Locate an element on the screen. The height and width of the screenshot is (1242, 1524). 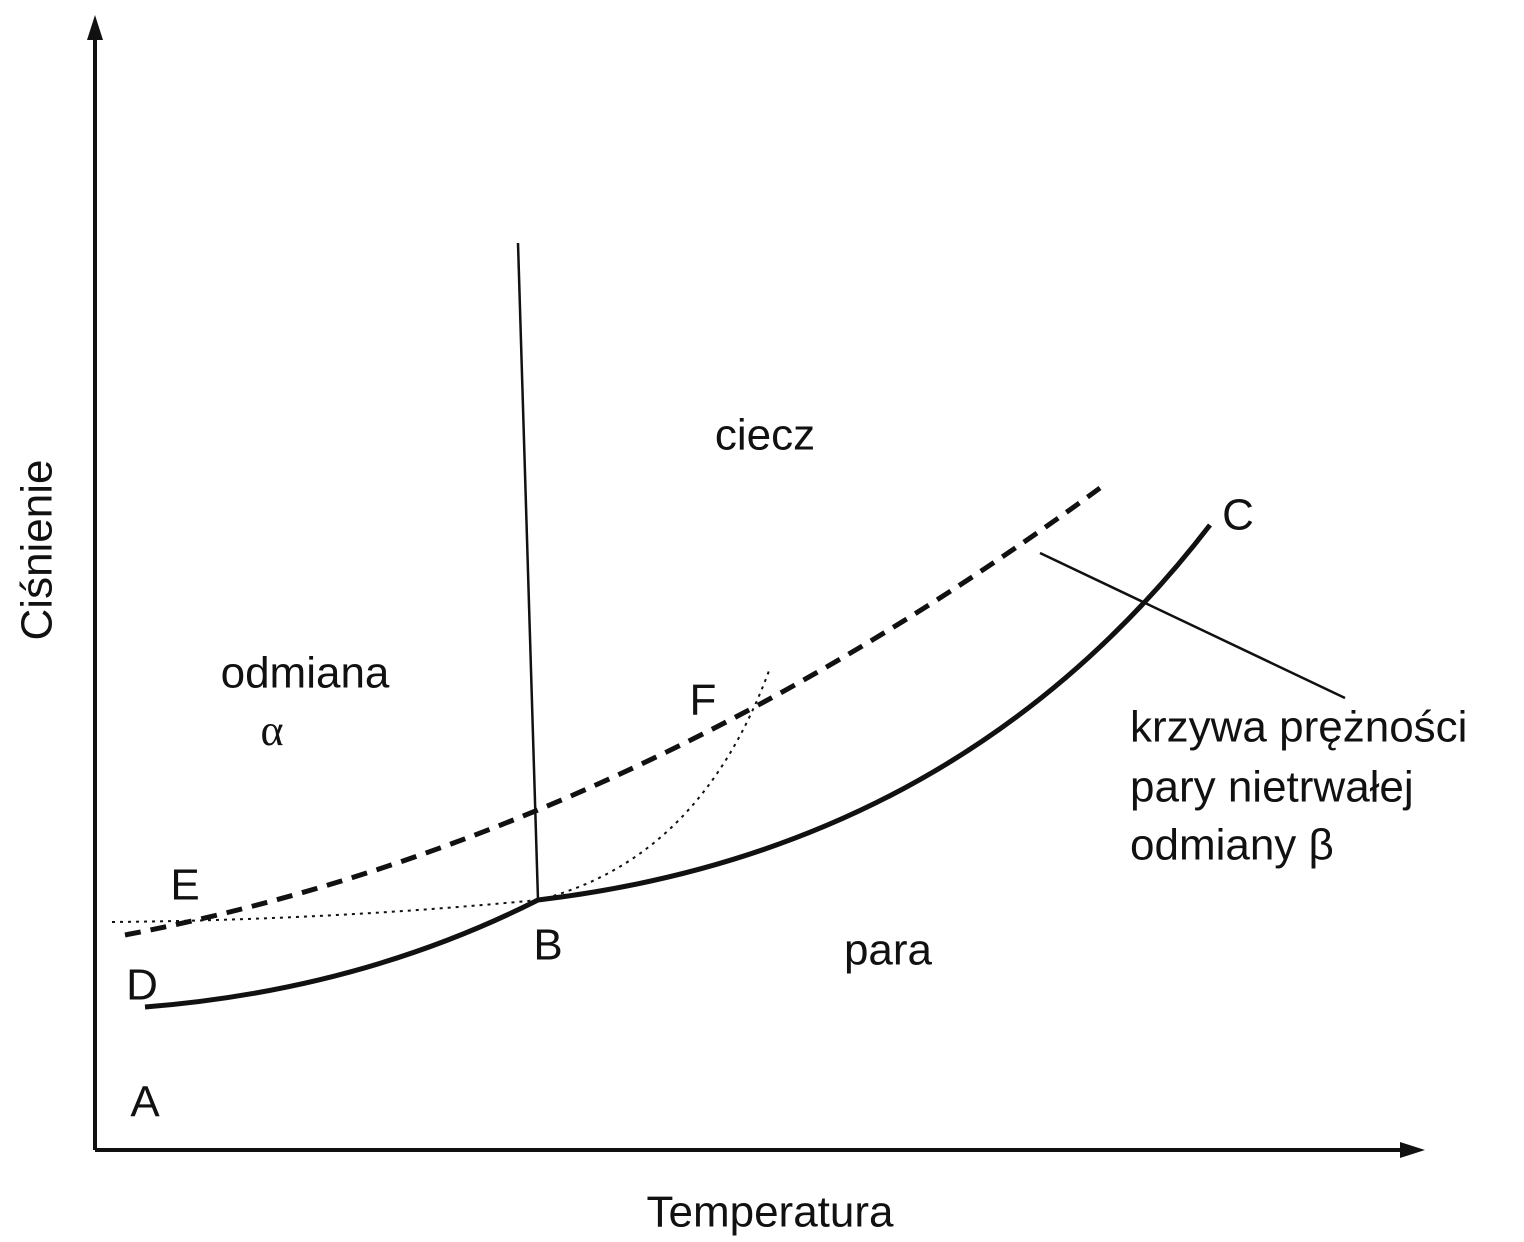
leader-line is located at coordinates (1192, 625).